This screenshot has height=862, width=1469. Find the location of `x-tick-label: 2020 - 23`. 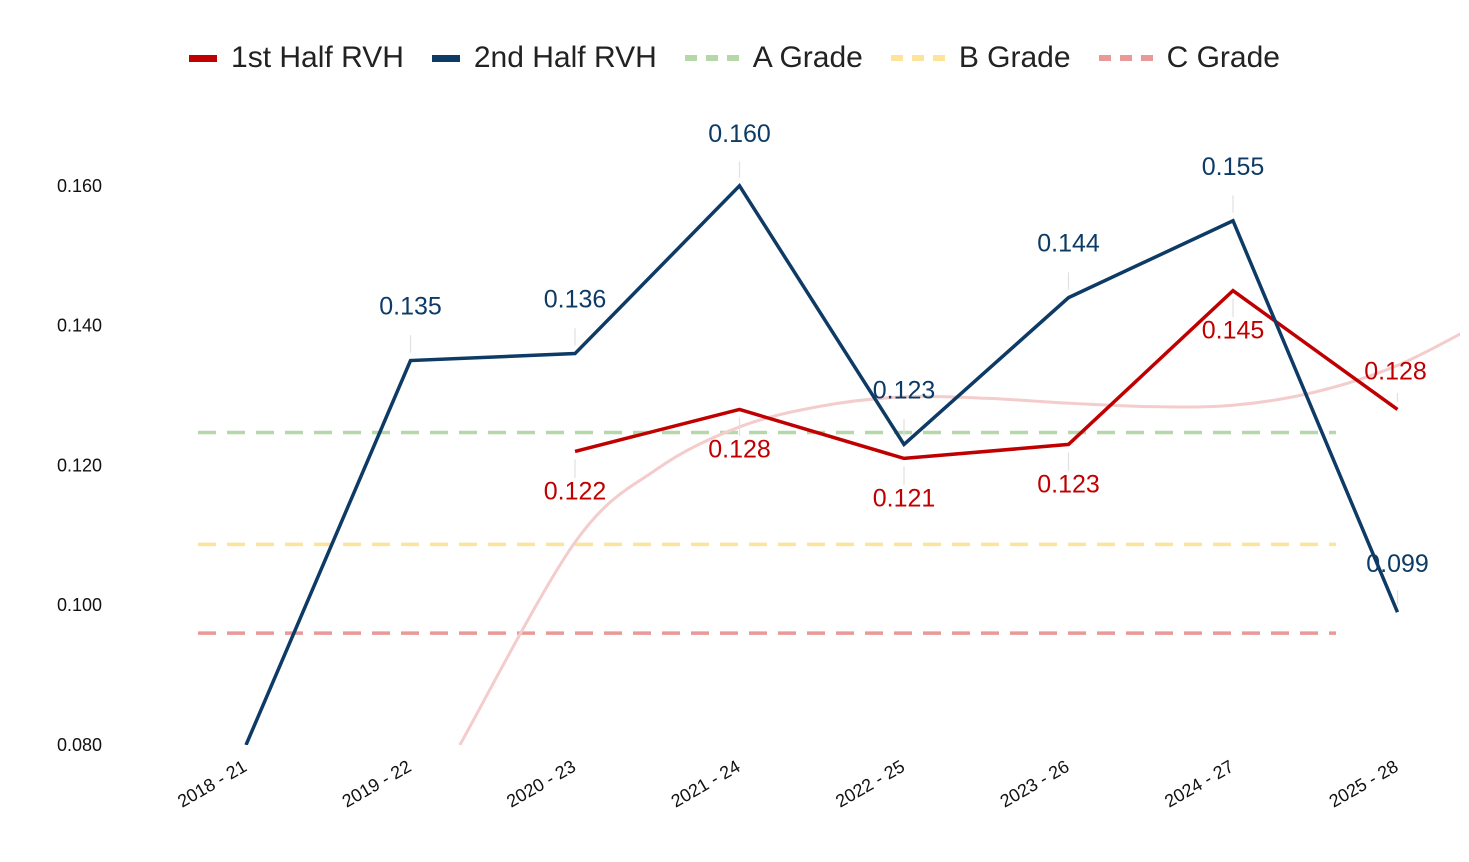

x-tick-label: 2020 - 23 is located at coordinates (541, 783).